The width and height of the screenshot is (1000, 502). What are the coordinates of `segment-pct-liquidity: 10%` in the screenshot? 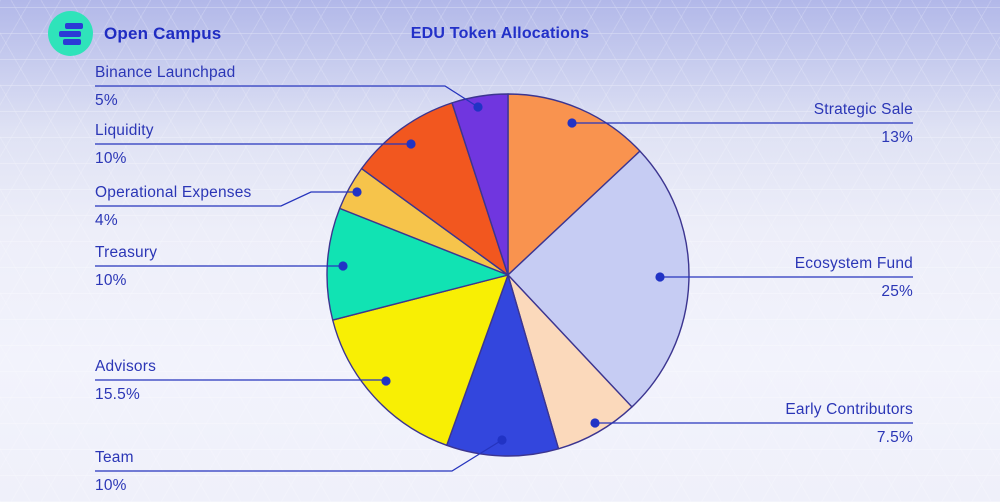 It's located at (111, 158).